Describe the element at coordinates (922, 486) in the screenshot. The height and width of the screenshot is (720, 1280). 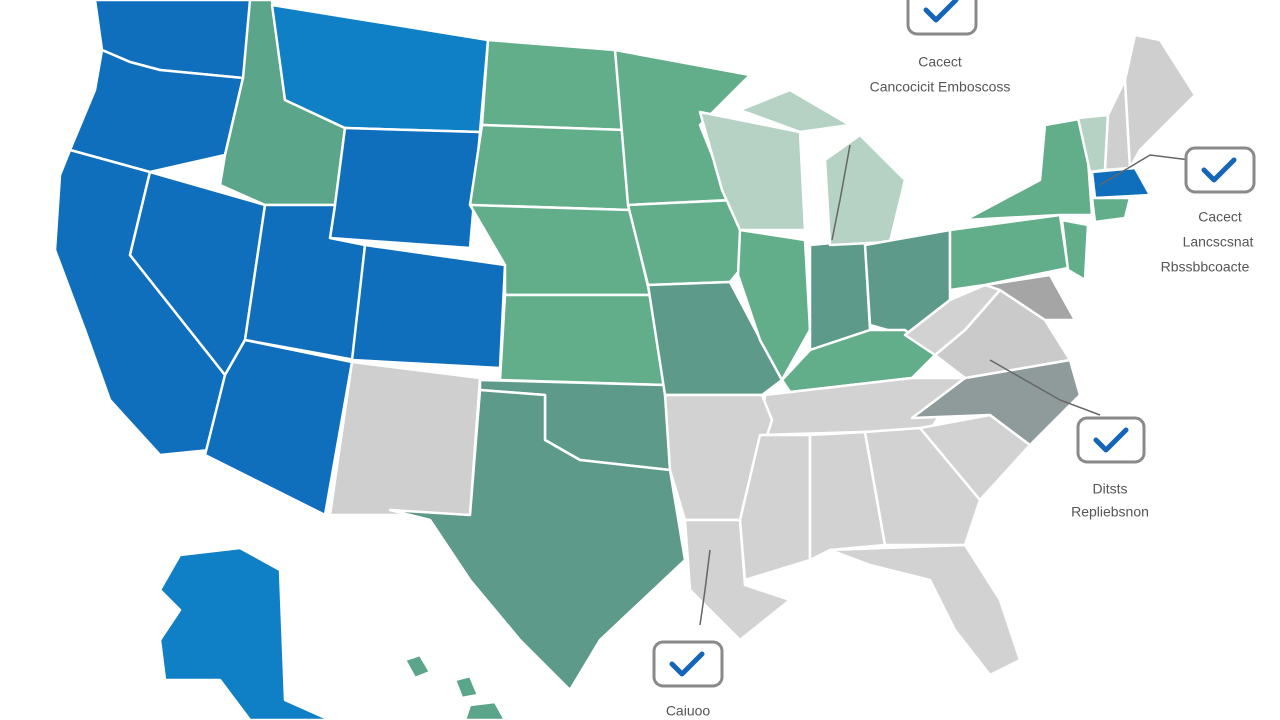
I see `georgia` at that location.